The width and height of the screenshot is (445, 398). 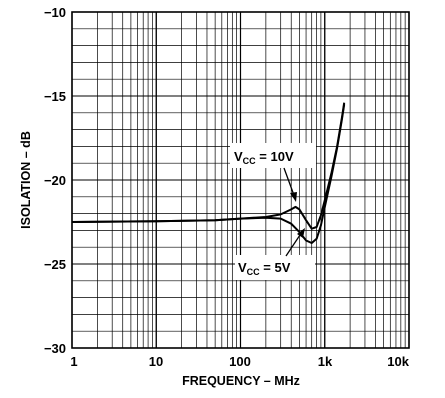 I want to click on x-tick-label: 100, so click(x=240, y=361).